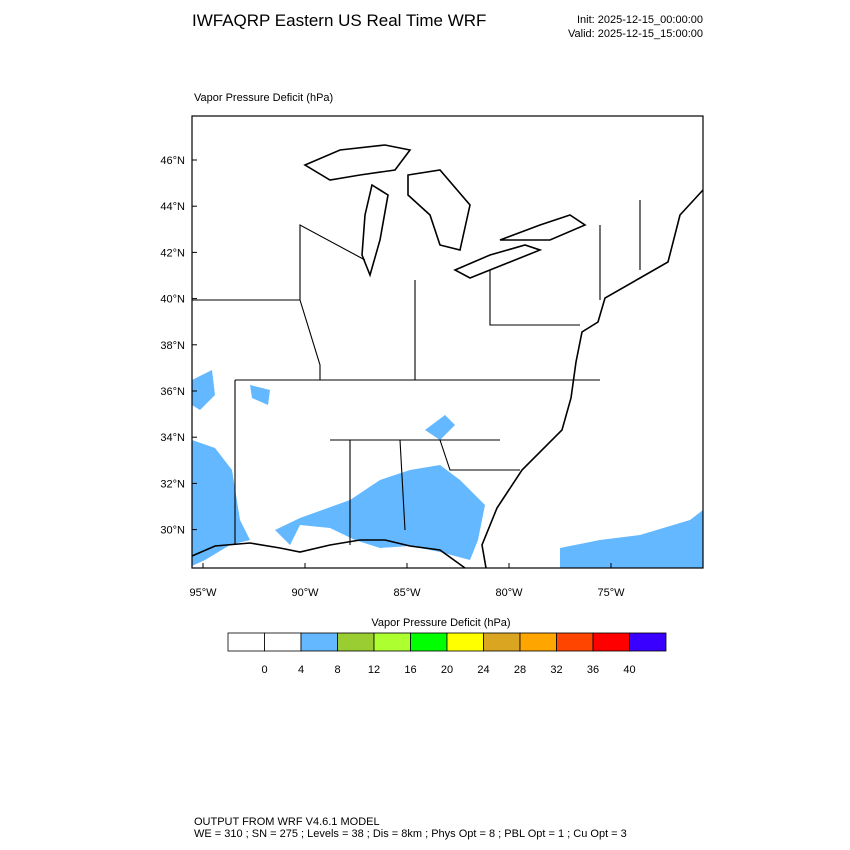 The height and width of the screenshot is (850, 850). Describe the element at coordinates (301, 670) in the screenshot. I see `colorbar-label: 4` at that location.